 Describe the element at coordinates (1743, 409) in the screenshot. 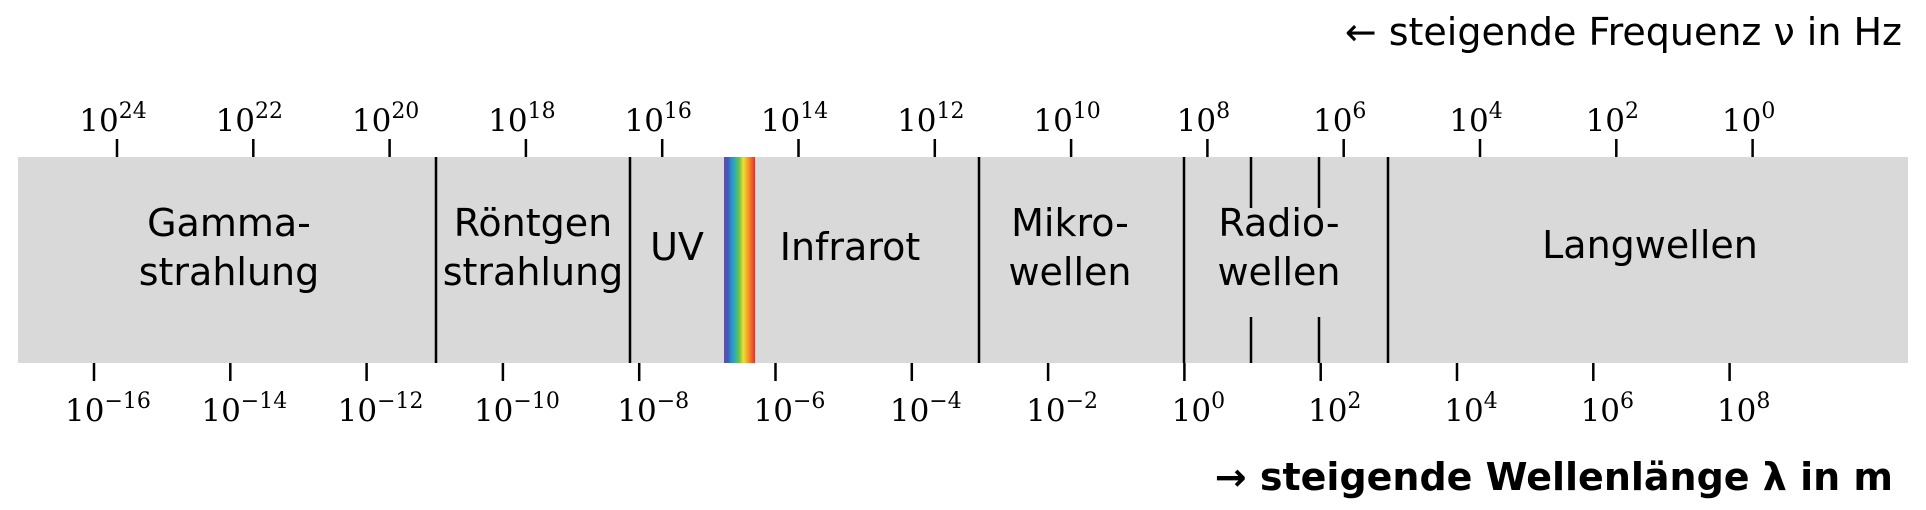

I see `tick-label-wavelength: 10⁸` at that location.